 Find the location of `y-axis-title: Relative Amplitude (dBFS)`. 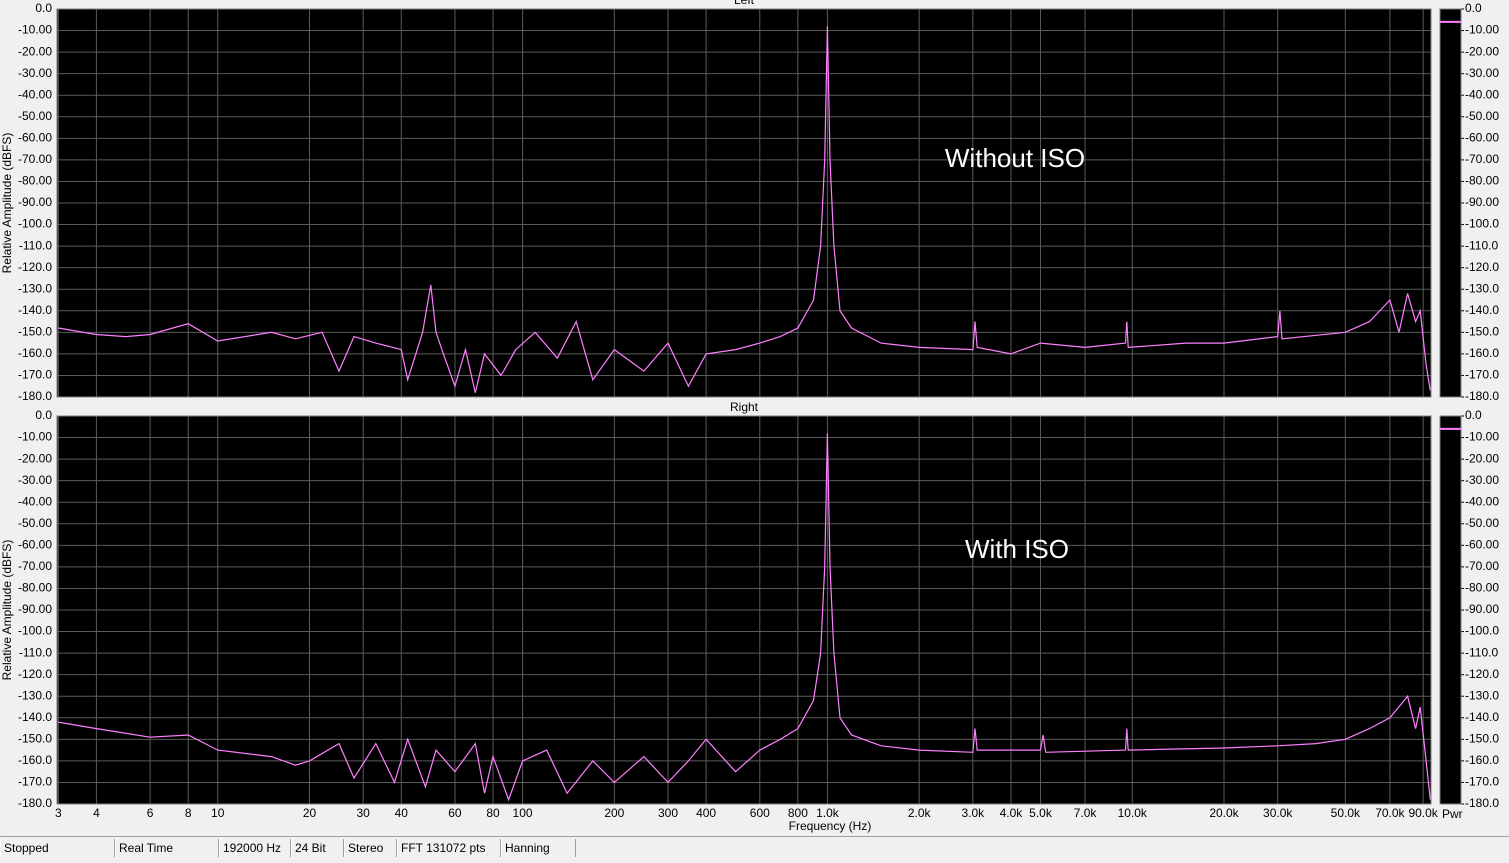

y-axis-title: Relative Amplitude (dBFS) is located at coordinates (7, 610).